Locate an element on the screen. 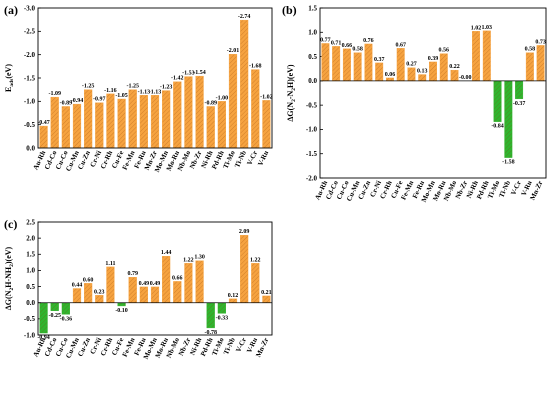  x-tick-label: V-Ru is located at coordinates (263, 158).